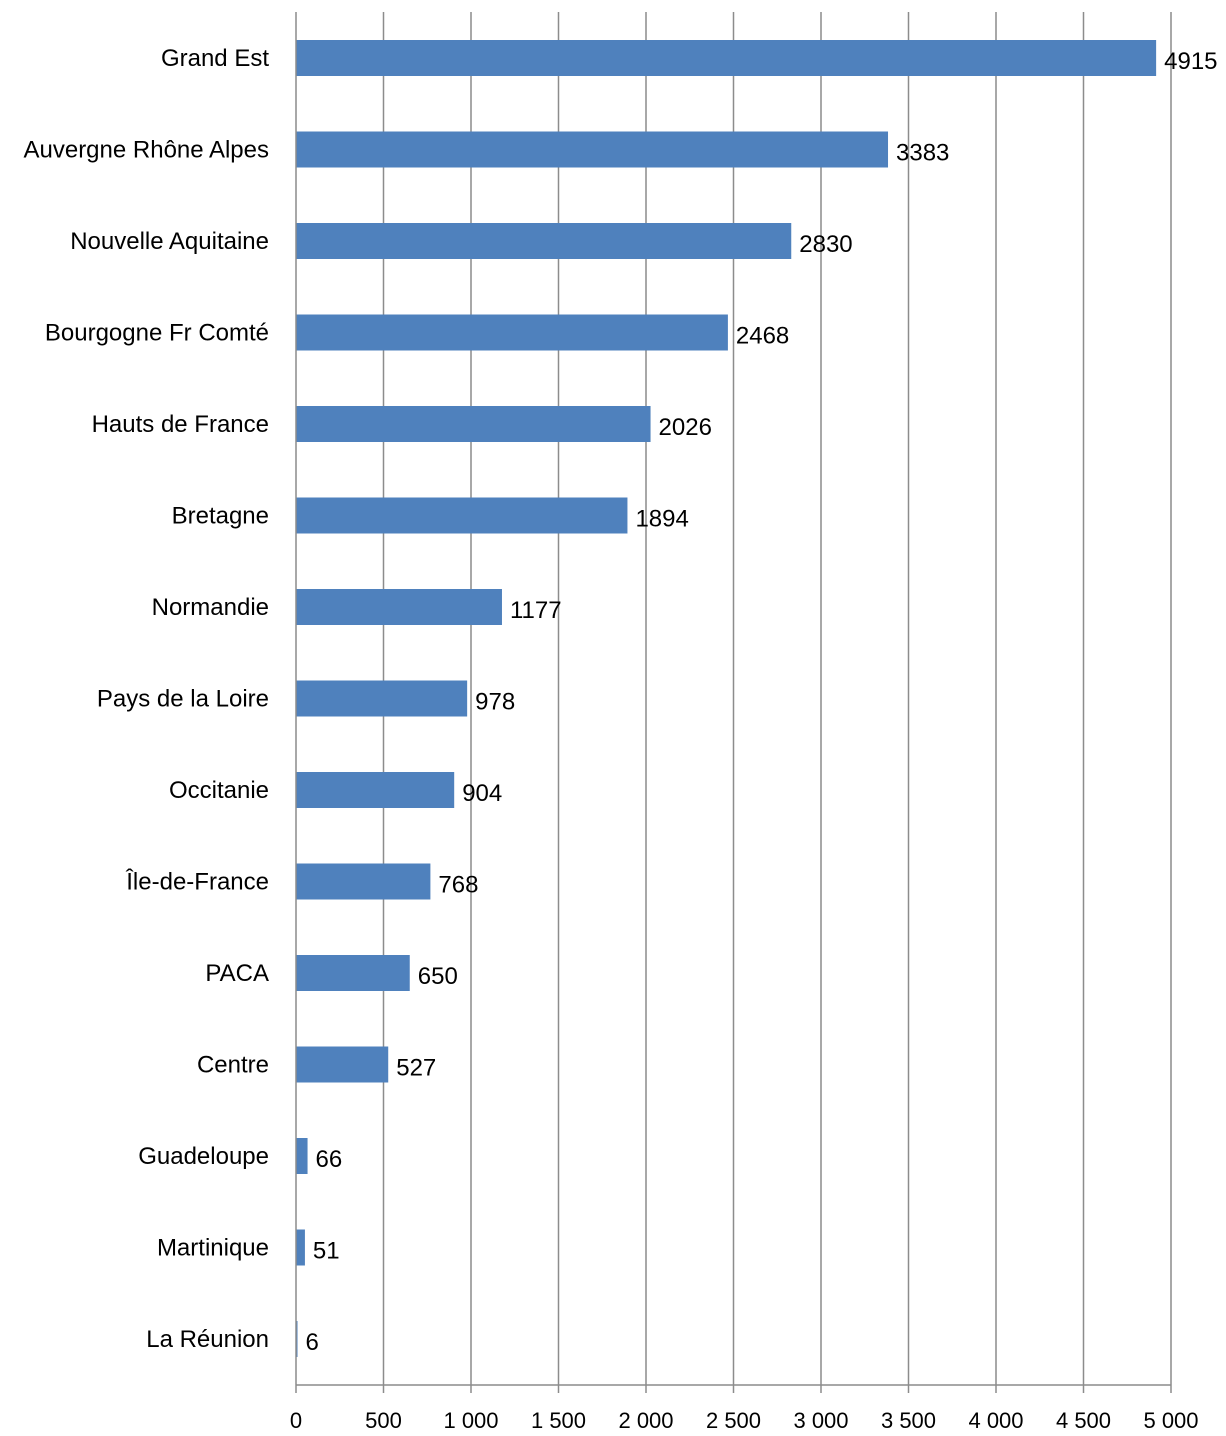 This screenshot has width=1226, height=1436. I want to click on category-label: Nouvelle Aquitaine, so click(169, 241).